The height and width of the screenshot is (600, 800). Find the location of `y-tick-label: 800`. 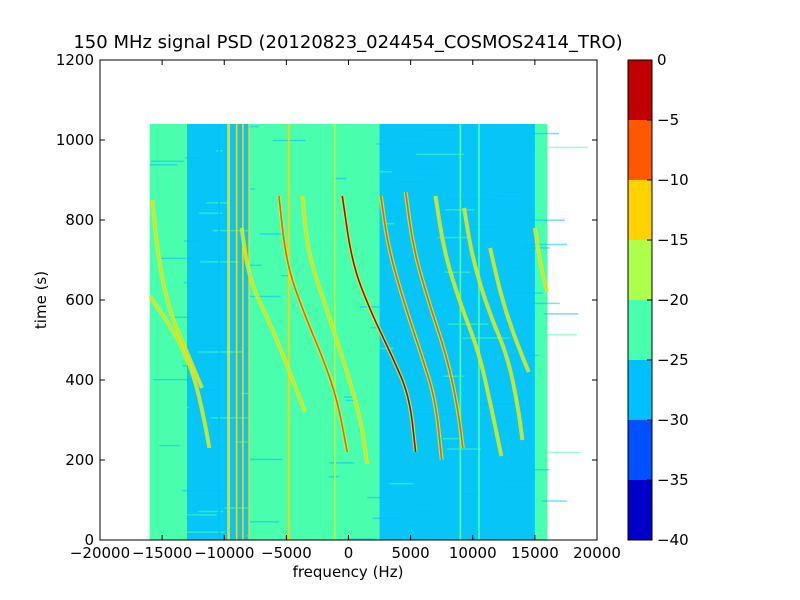

y-tick-label: 800 is located at coordinates (79, 220).